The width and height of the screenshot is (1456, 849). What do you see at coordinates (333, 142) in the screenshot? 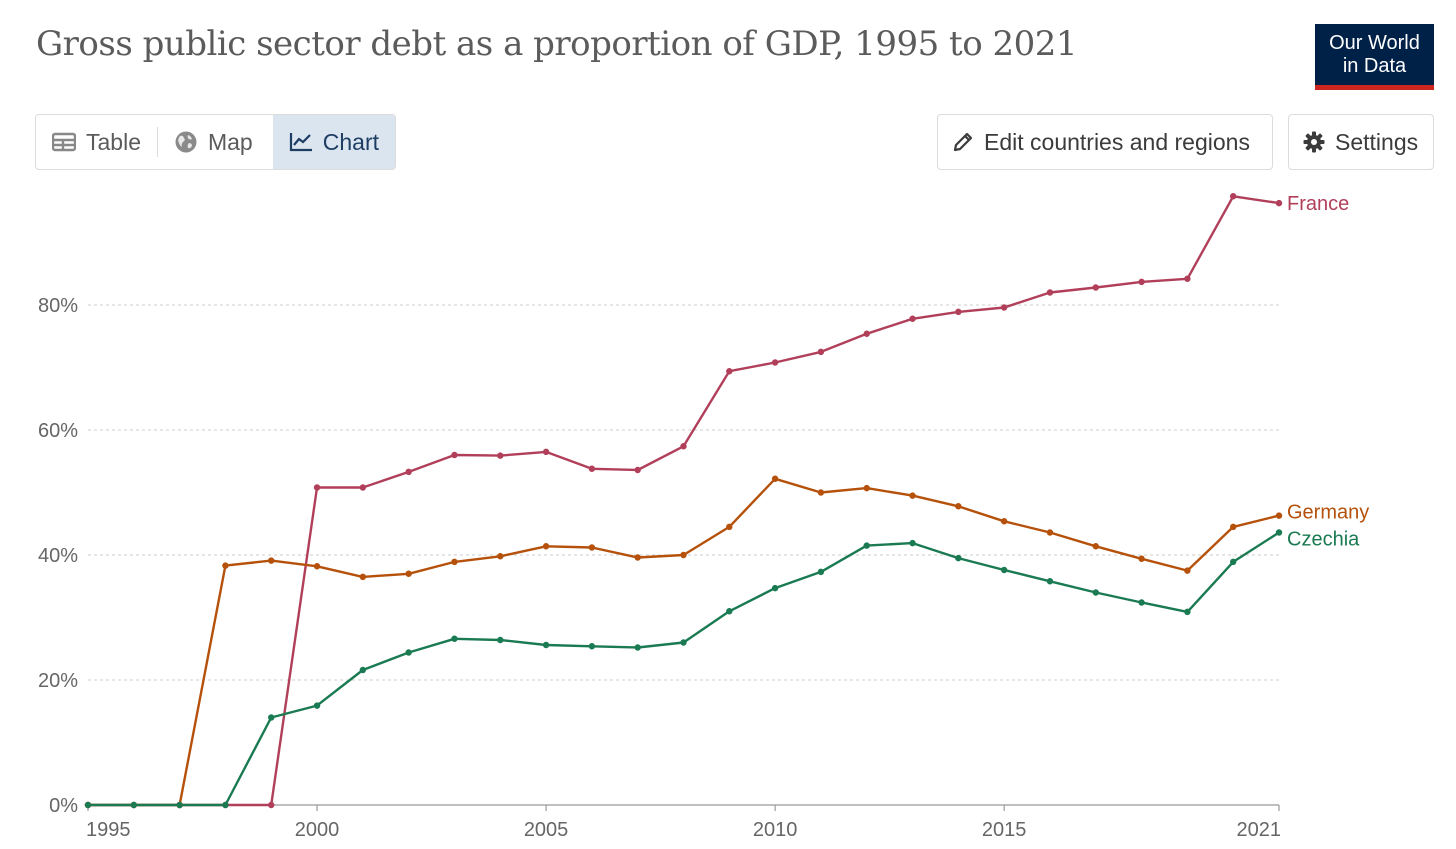
I see `tab-chart: Chart` at bounding box center [333, 142].